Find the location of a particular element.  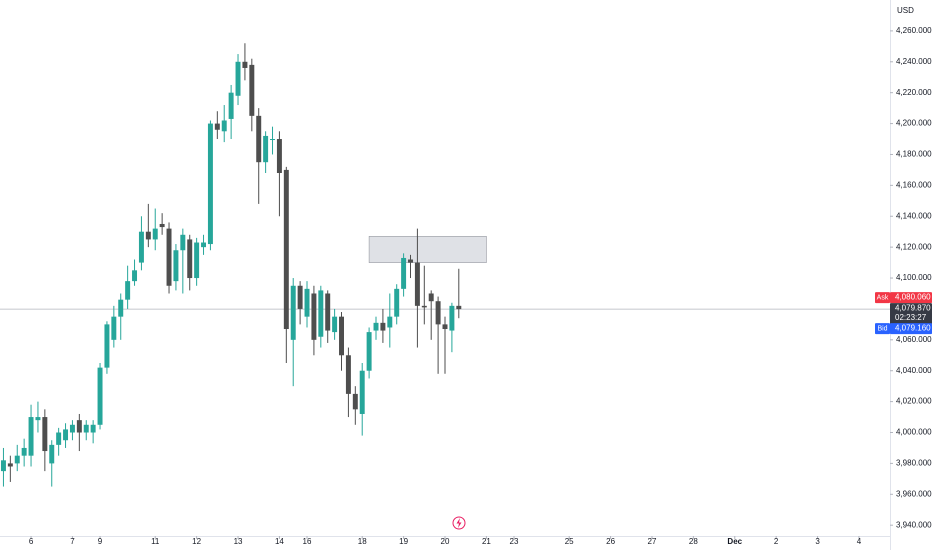

y-tick-label: 4,240.000 is located at coordinates (914, 61).